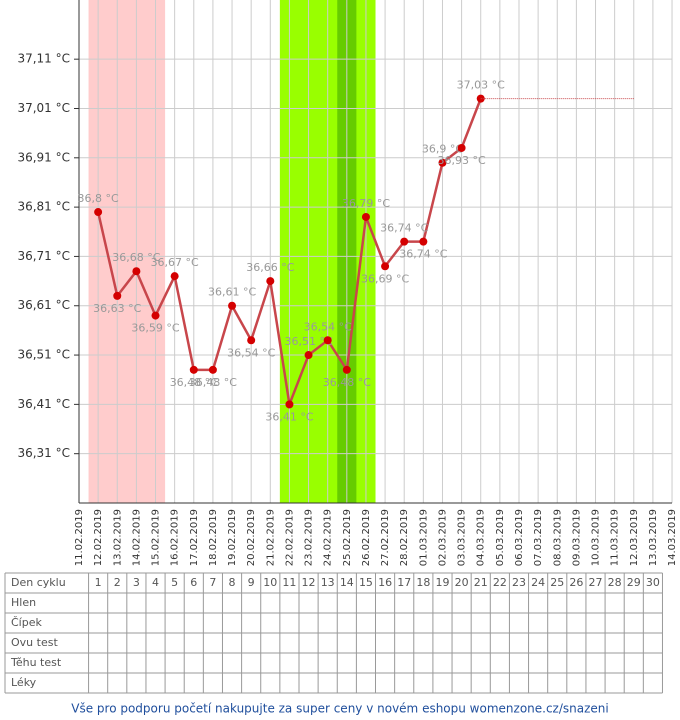 The width and height of the screenshot is (680, 720). What do you see at coordinates (328, 582) in the screenshot?
I see `cycle-day: 13` at bounding box center [328, 582].